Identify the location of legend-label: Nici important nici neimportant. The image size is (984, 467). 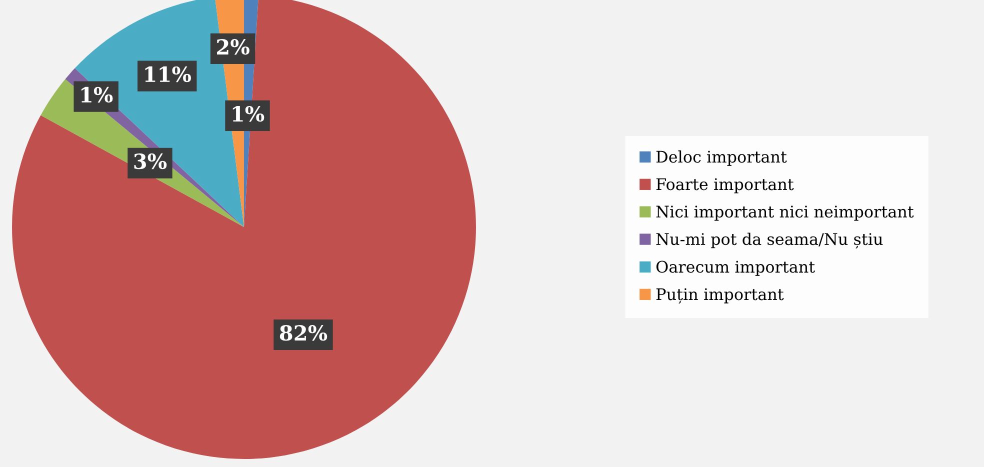
(785, 213).